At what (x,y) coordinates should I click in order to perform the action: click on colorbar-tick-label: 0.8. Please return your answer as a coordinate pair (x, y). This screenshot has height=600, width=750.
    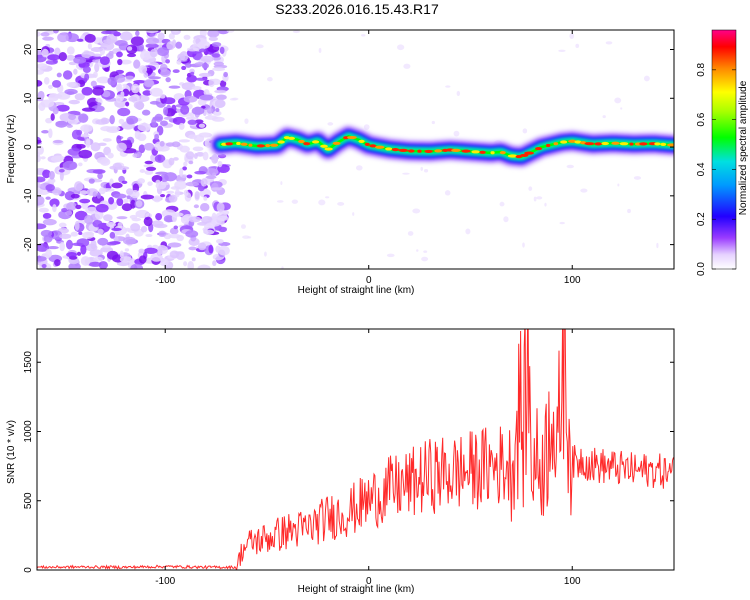
    Looking at the image, I should click on (701, 69).